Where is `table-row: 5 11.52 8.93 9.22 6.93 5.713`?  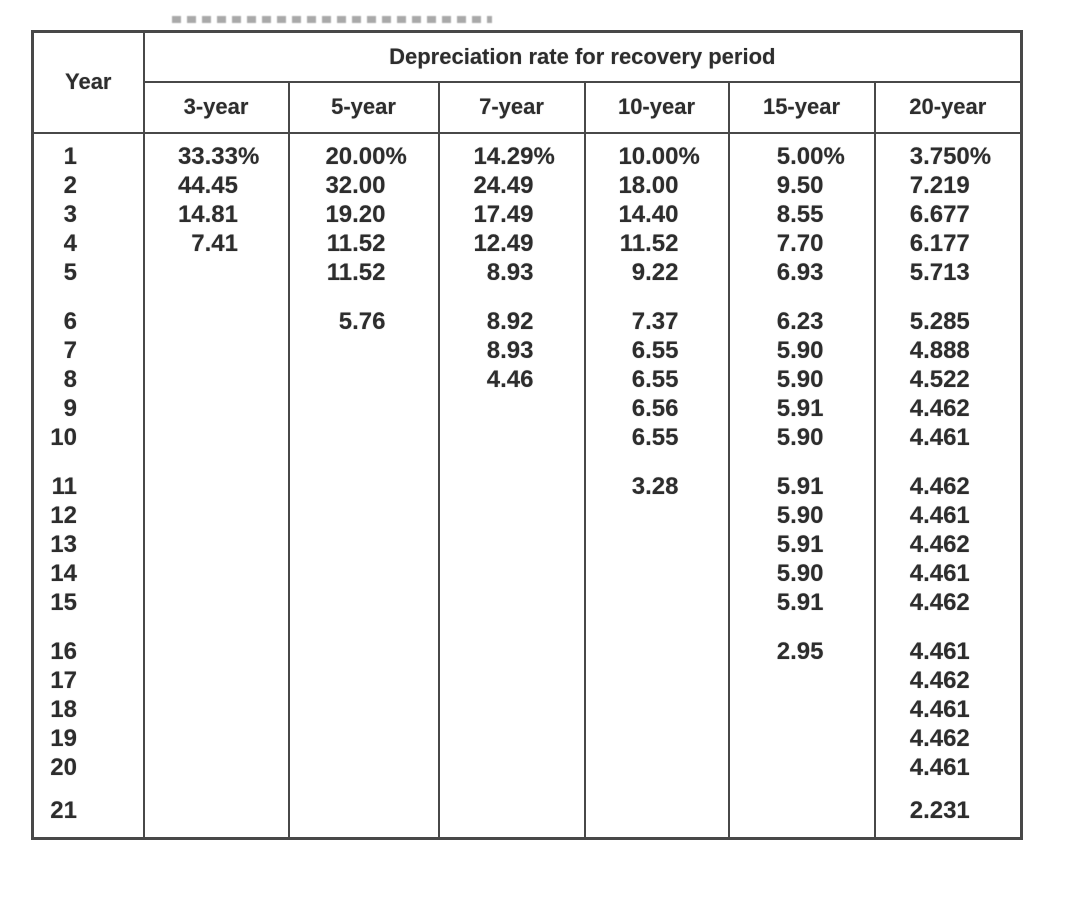
table-row: 5 11.52 8.93 9.22 6.93 5.713 is located at coordinates (527, 273).